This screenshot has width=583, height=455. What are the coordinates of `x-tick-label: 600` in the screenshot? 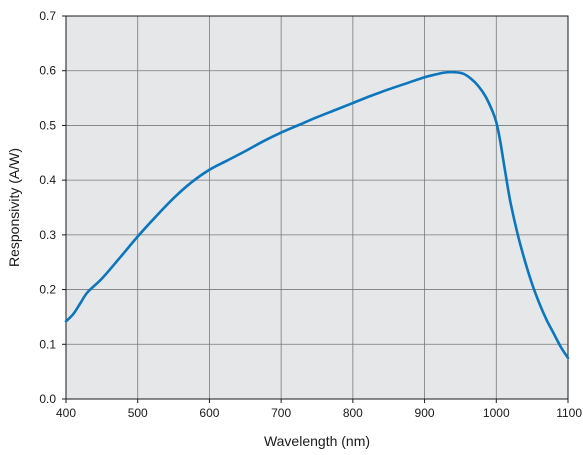 It's located at (209, 413).